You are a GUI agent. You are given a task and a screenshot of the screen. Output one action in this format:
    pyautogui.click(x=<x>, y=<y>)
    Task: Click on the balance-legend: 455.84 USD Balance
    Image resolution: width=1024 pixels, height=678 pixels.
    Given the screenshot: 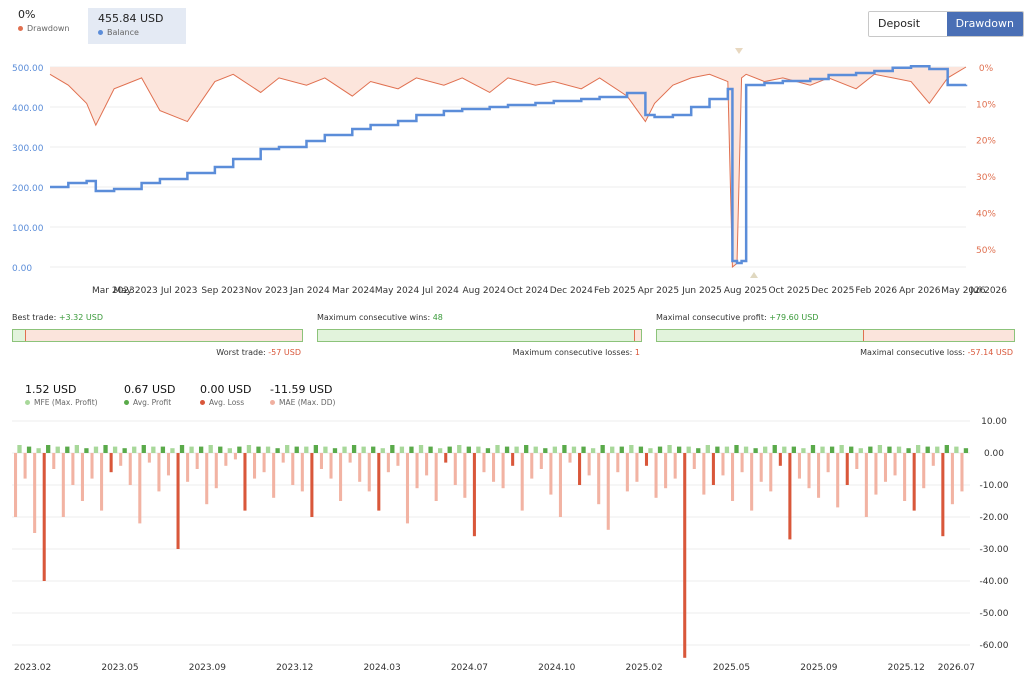 What is the action you would take?
    pyautogui.click(x=137, y=26)
    